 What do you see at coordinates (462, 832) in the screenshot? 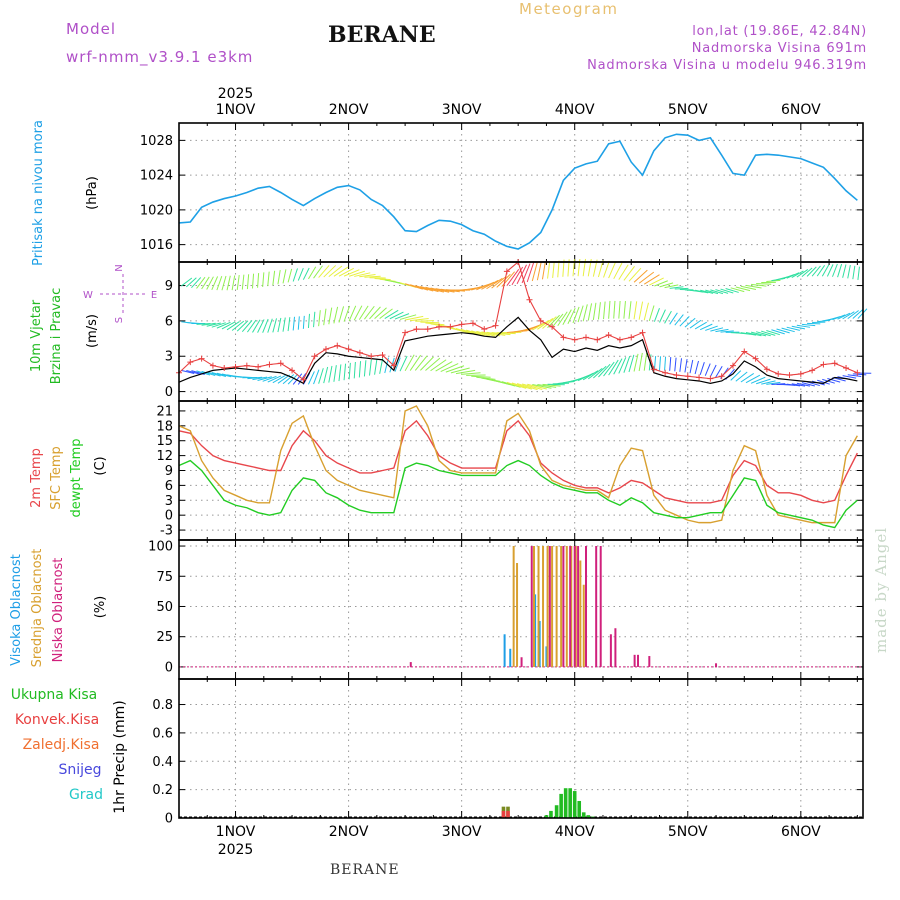
I see `x-tick-label-bottom: 3NOV` at bounding box center [462, 832].